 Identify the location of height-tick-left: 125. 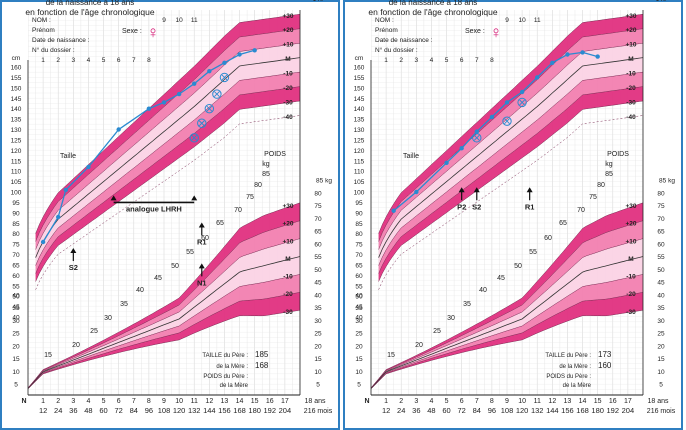
(359, 140).